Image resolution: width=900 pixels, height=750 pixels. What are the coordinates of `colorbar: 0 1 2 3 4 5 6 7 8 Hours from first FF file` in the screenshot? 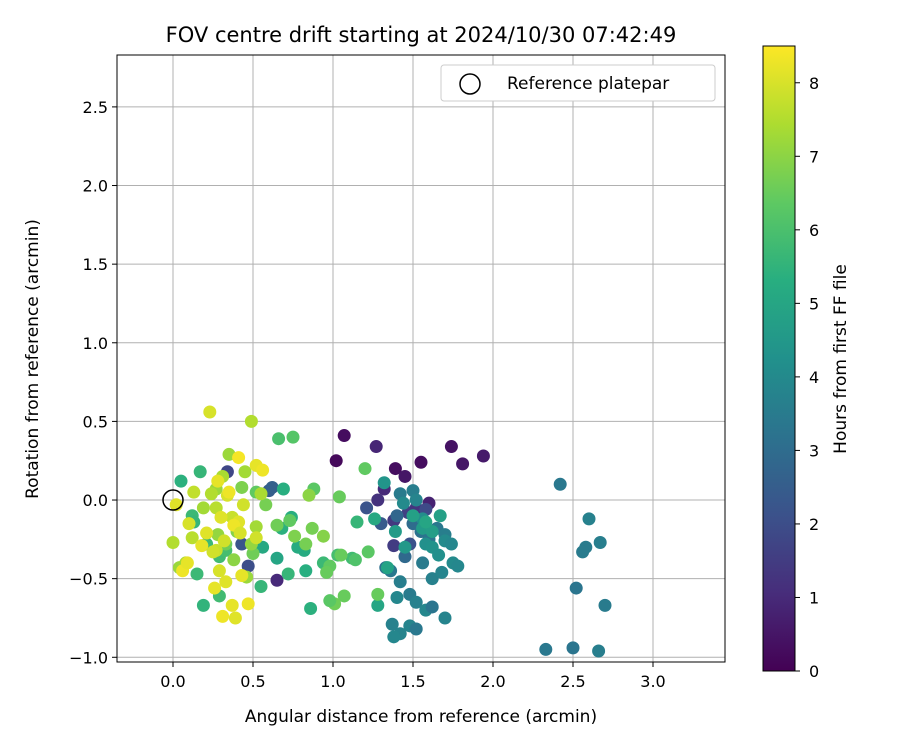 It's located at (806, 363).